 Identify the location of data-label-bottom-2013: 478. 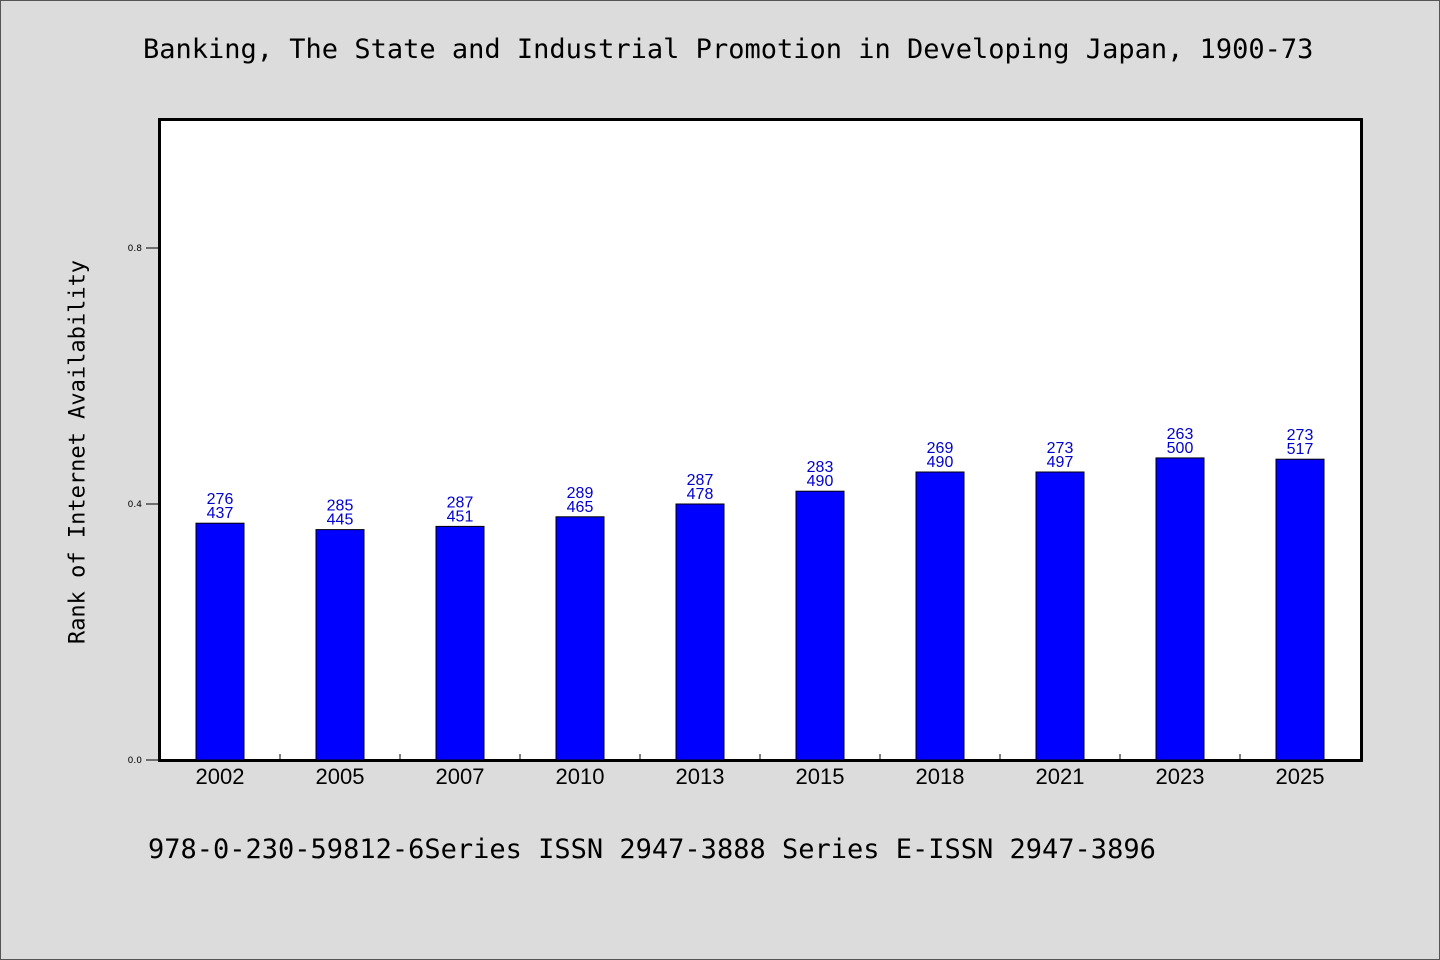
(700, 494).